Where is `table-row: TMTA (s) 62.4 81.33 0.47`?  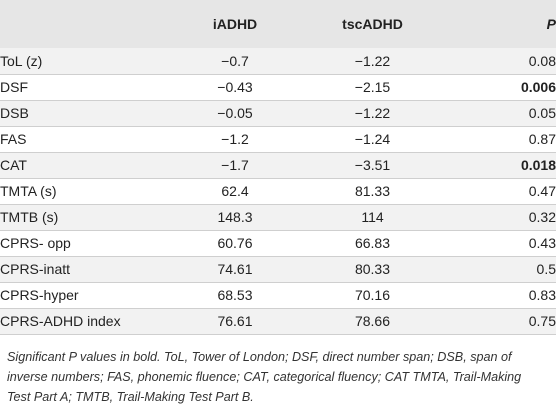 table-row: TMTA (s) 62.4 81.33 0.47 is located at coordinates (278, 191).